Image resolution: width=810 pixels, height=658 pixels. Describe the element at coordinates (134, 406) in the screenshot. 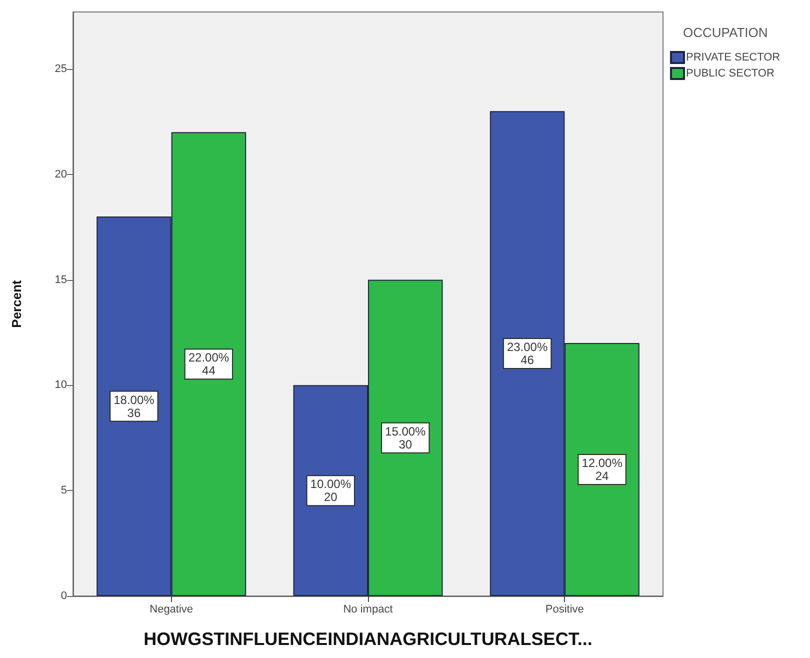

I see `data-label: 18.00% 36` at that location.